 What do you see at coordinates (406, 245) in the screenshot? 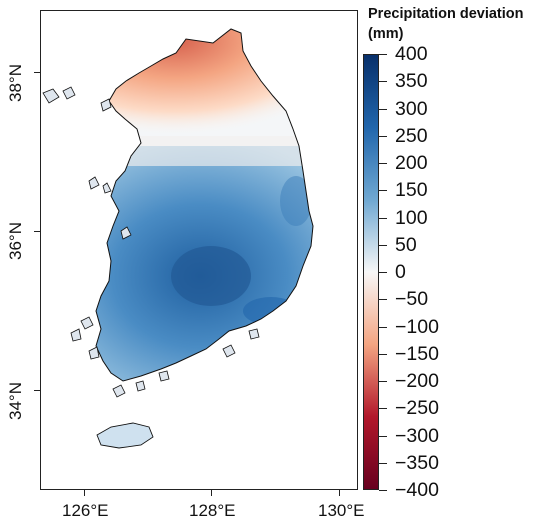
I see `colorbar-label: 50` at bounding box center [406, 245].